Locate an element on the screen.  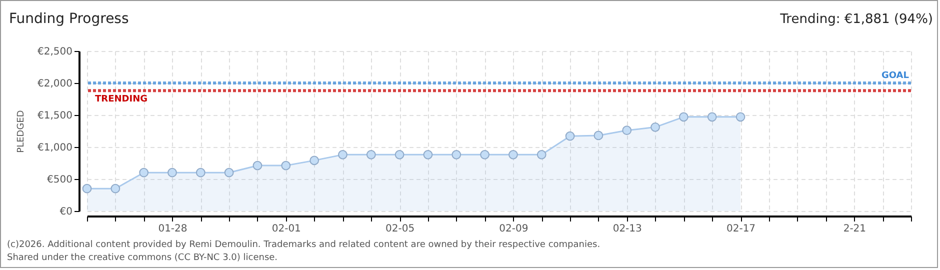
chart-title: Funding Progress is located at coordinates (69, 19).